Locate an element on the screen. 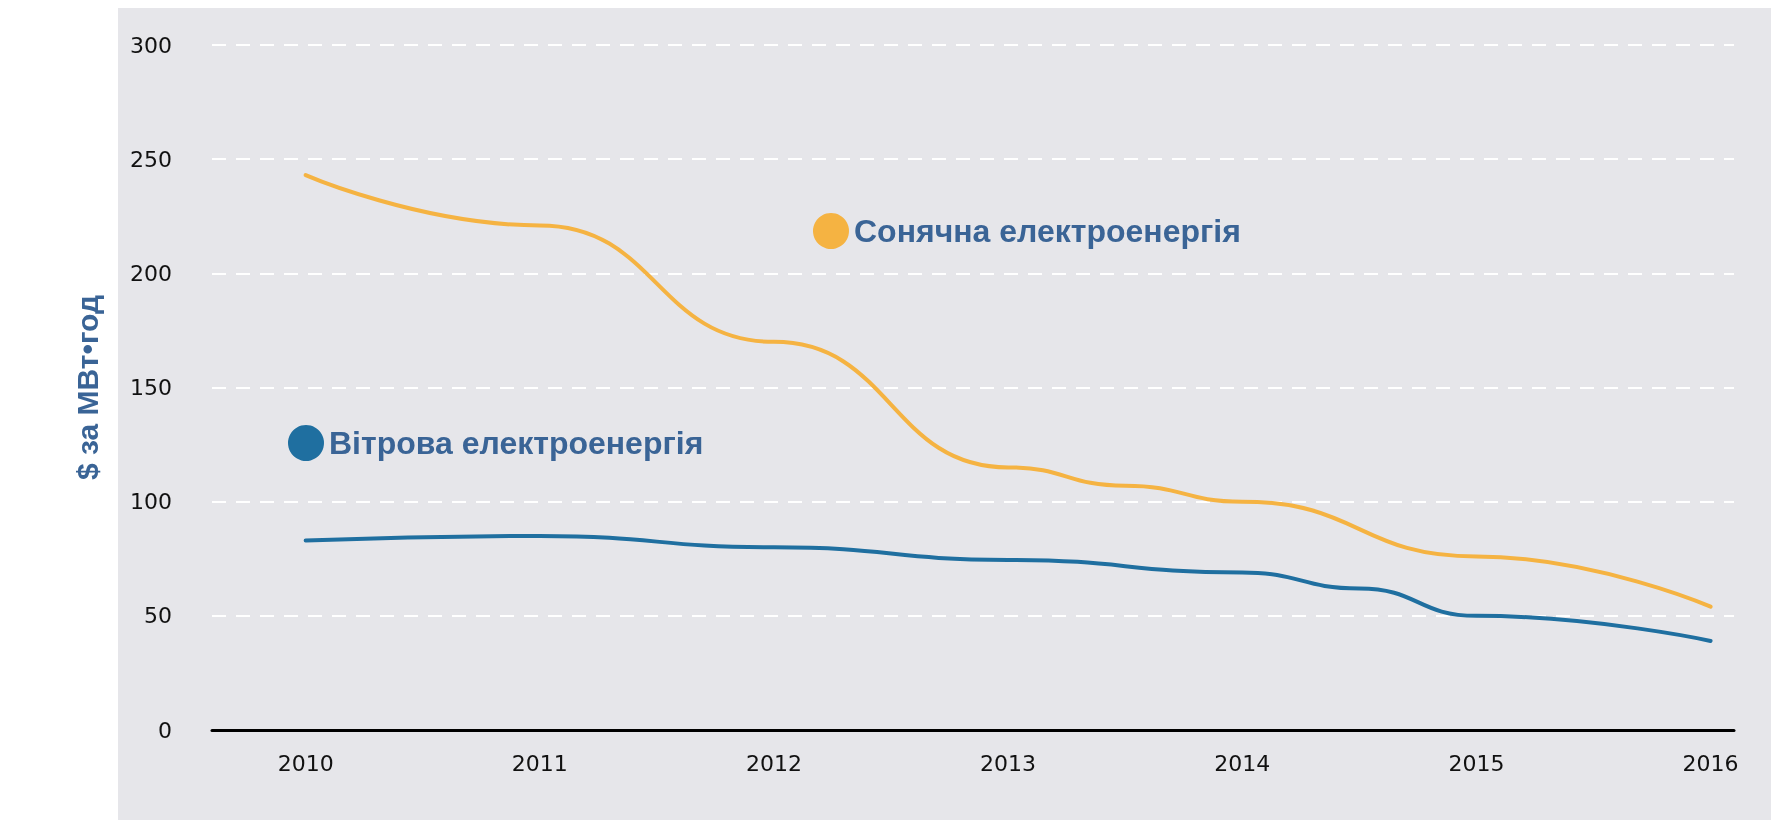 The height and width of the screenshot is (828, 1779). x-tick-label: 2012 is located at coordinates (773, 763).